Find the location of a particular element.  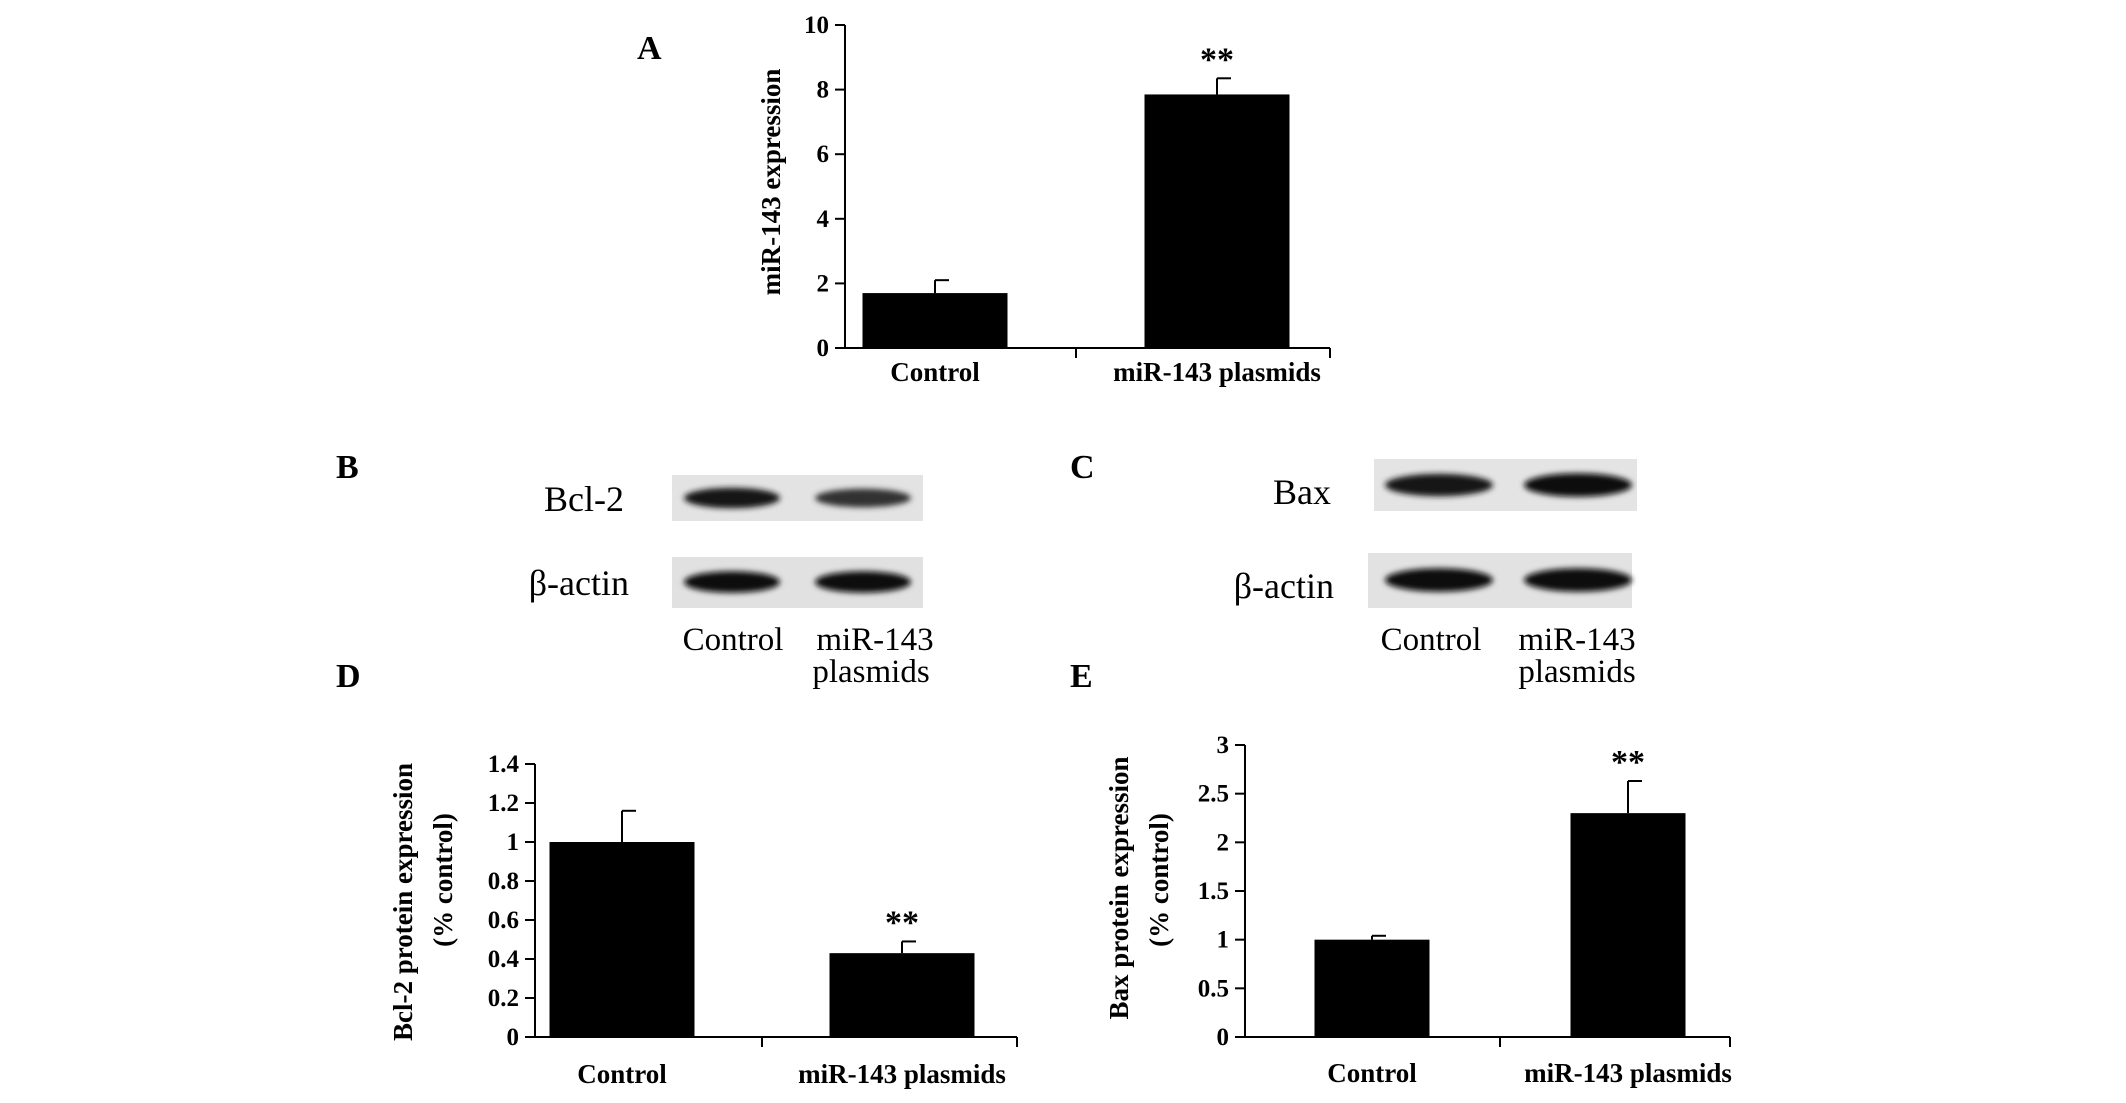

chart-e-ytick-label: 2 is located at coordinates (1223, 842).